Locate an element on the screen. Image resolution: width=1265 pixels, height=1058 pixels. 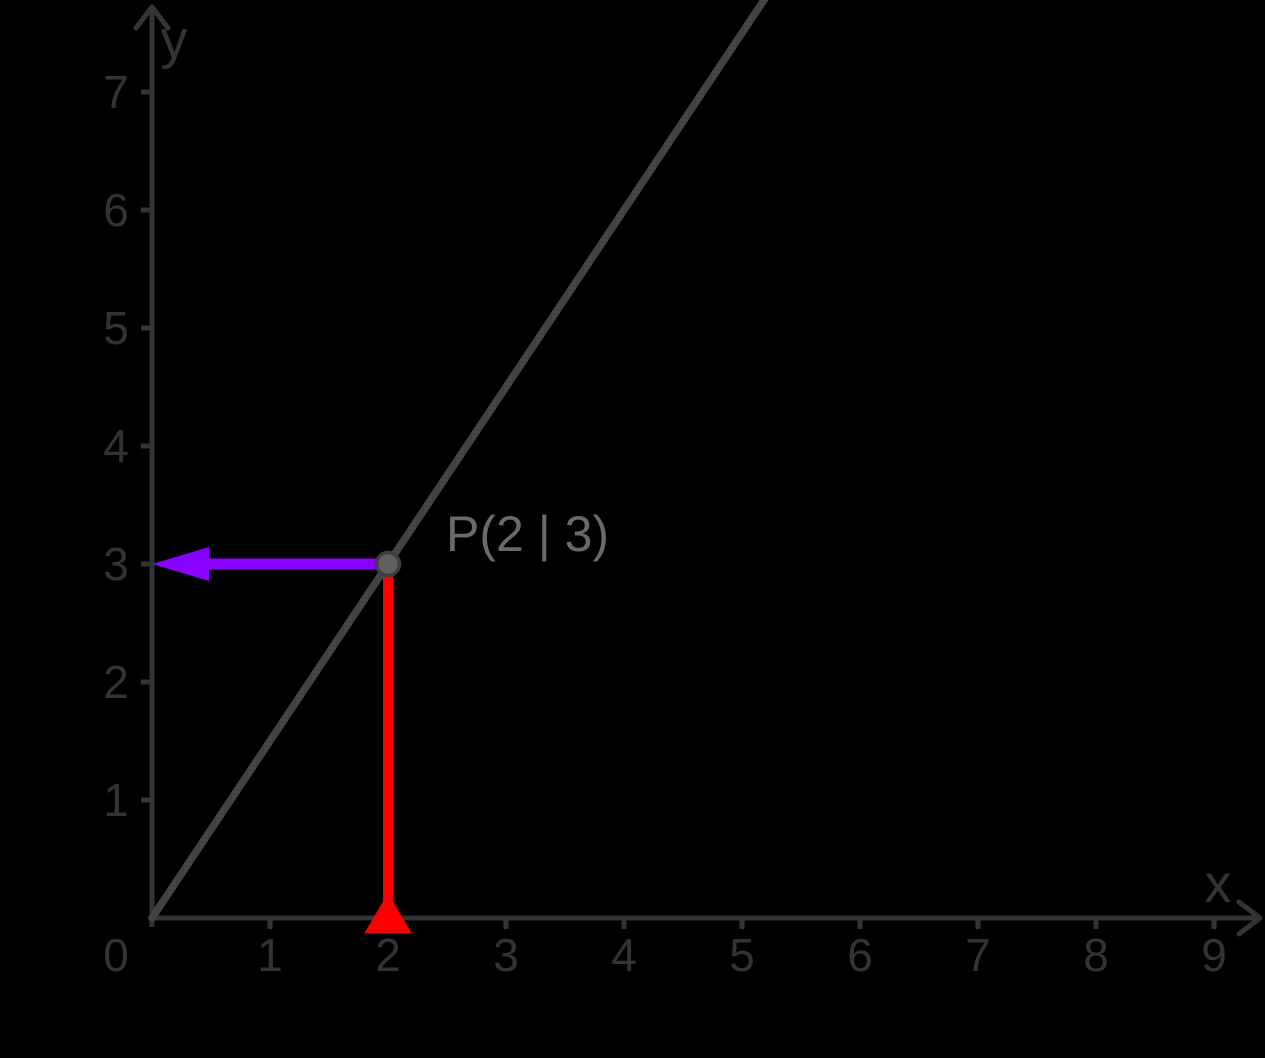
x-tick-label: 7 is located at coordinates (978, 955).